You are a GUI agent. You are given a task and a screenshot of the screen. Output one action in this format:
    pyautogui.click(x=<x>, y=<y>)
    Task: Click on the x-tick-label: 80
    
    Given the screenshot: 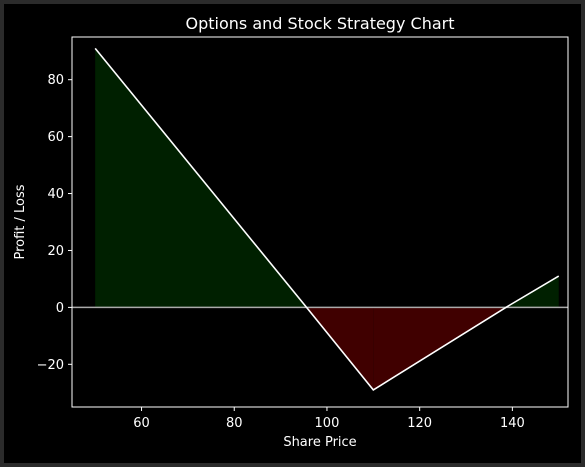 What is the action you would take?
    pyautogui.click(x=234, y=423)
    